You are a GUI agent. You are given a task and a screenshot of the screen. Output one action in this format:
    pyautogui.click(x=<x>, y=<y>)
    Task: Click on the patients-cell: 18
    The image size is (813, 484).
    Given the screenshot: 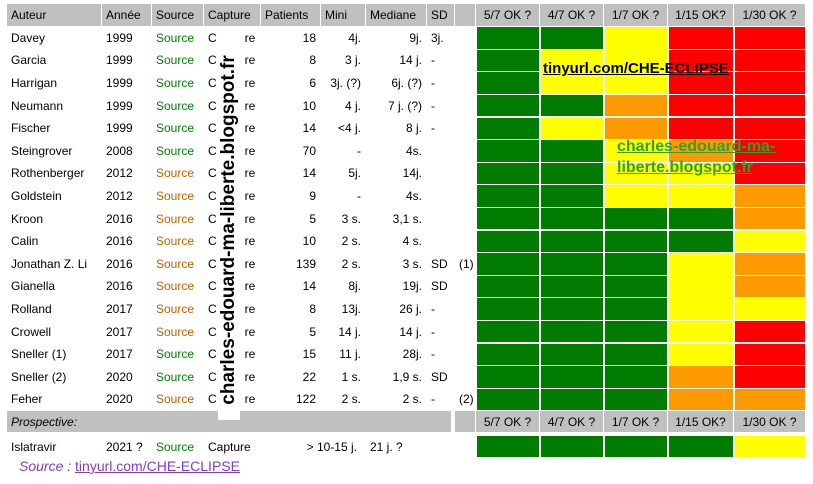 What is the action you would take?
    pyautogui.click(x=309, y=37)
    